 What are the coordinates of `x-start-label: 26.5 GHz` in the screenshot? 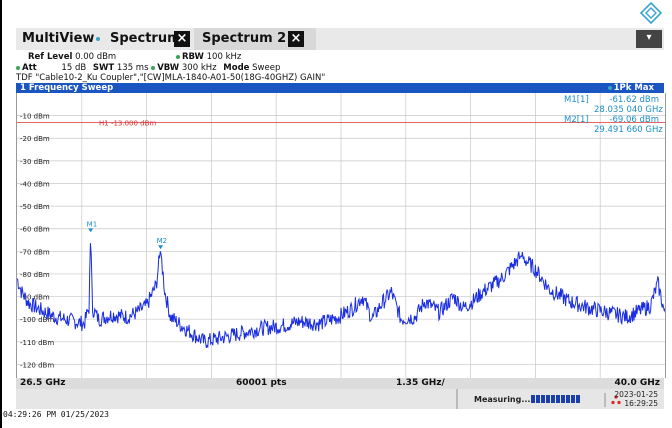 It's located at (43, 383).